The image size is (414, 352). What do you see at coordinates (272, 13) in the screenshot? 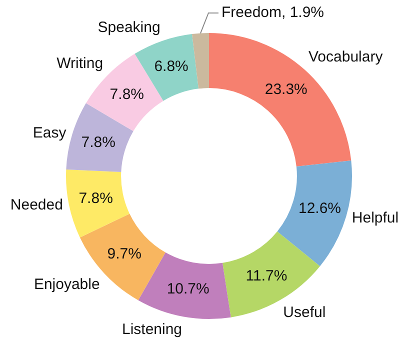
I see `slice-label: Freedom, 1.9%` at bounding box center [272, 13].